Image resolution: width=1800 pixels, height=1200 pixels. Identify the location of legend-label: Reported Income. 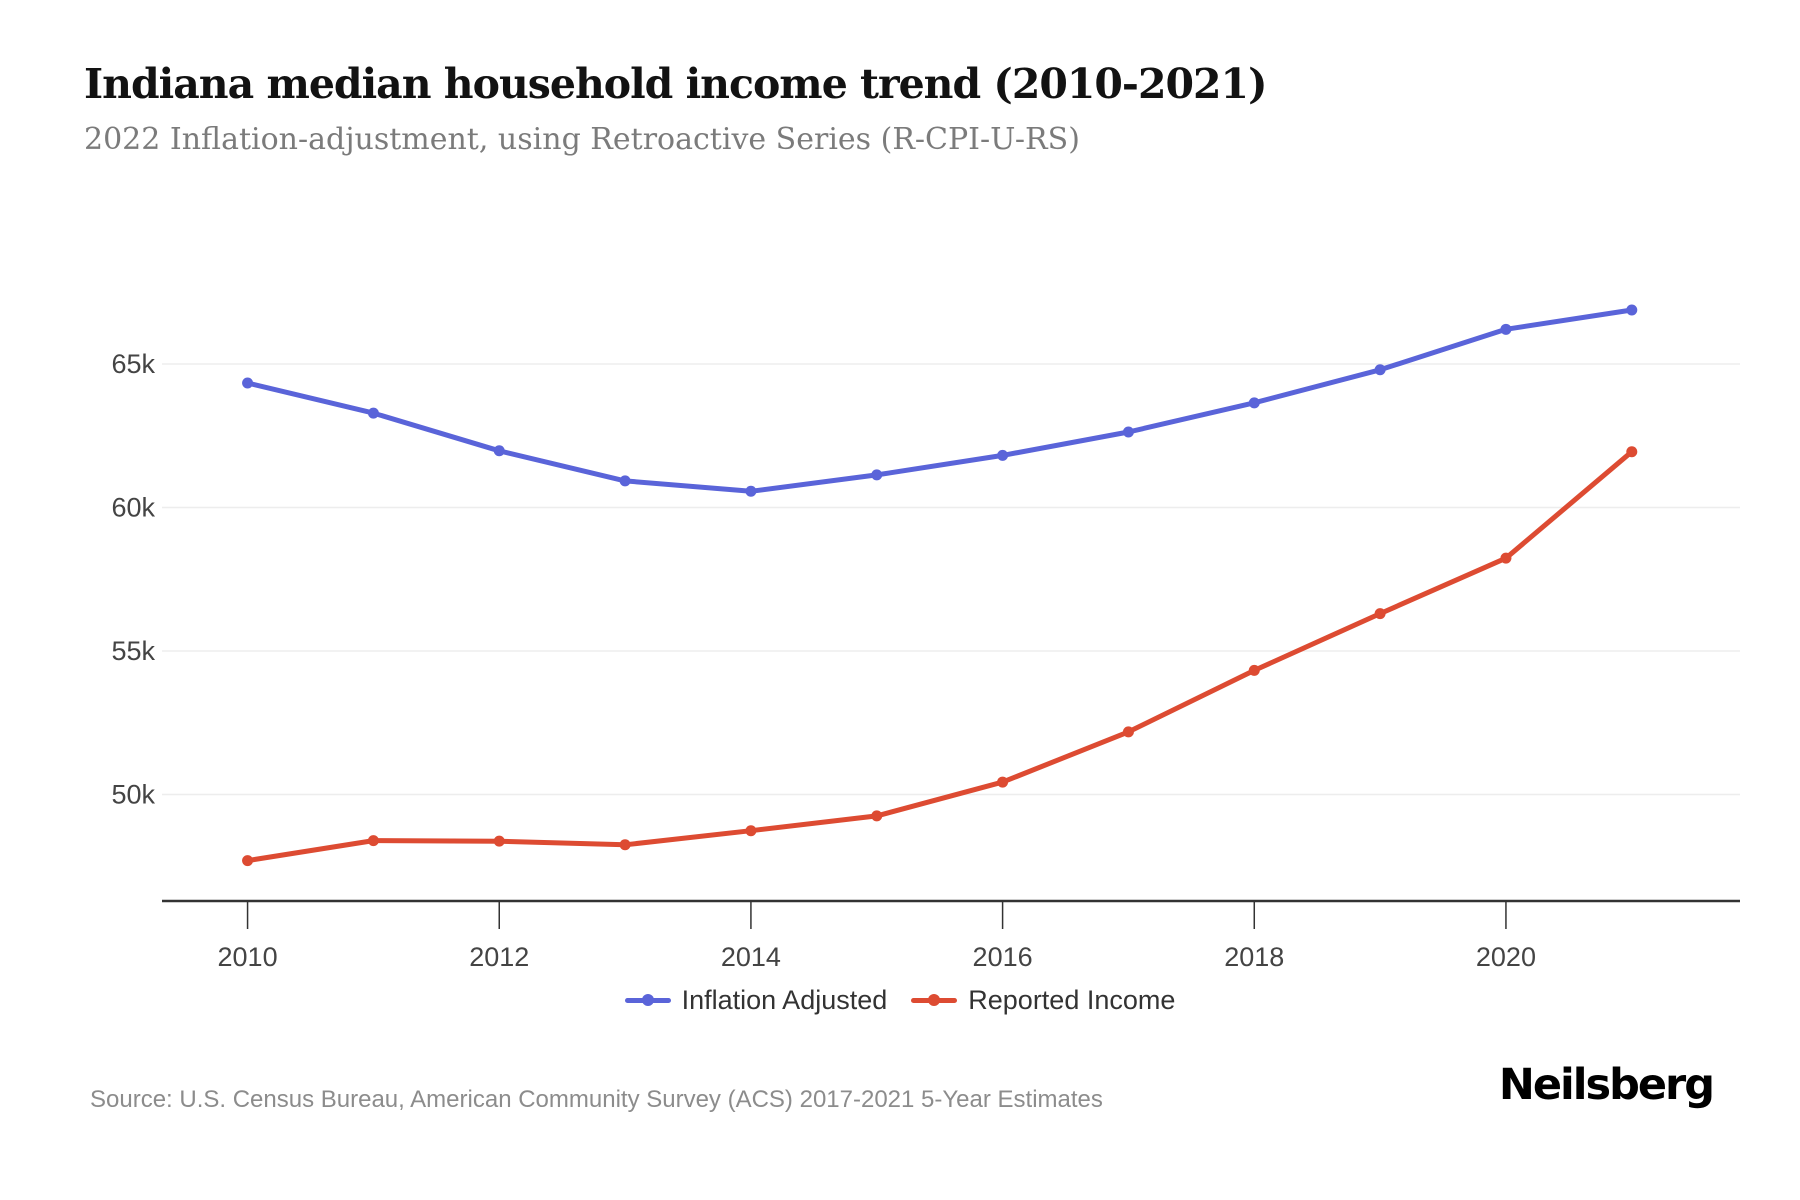
(1072, 999).